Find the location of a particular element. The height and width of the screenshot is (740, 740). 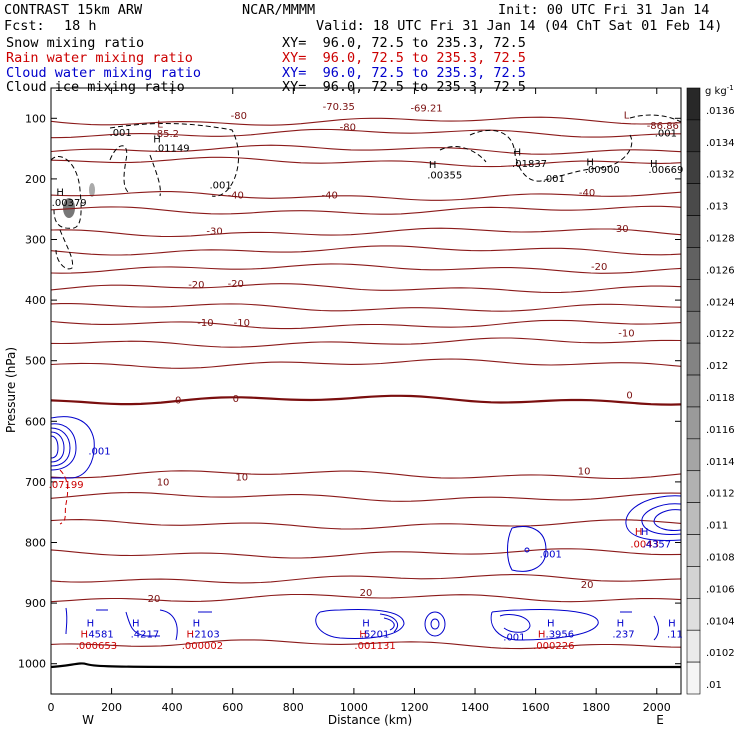

contour-label-47: H is located at coordinates (645, 532).